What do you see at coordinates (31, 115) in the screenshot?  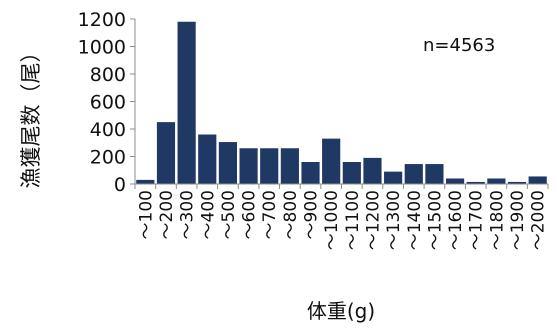 I see `y-axis-title: 漁獲尾数（尾）` at bounding box center [31, 115].